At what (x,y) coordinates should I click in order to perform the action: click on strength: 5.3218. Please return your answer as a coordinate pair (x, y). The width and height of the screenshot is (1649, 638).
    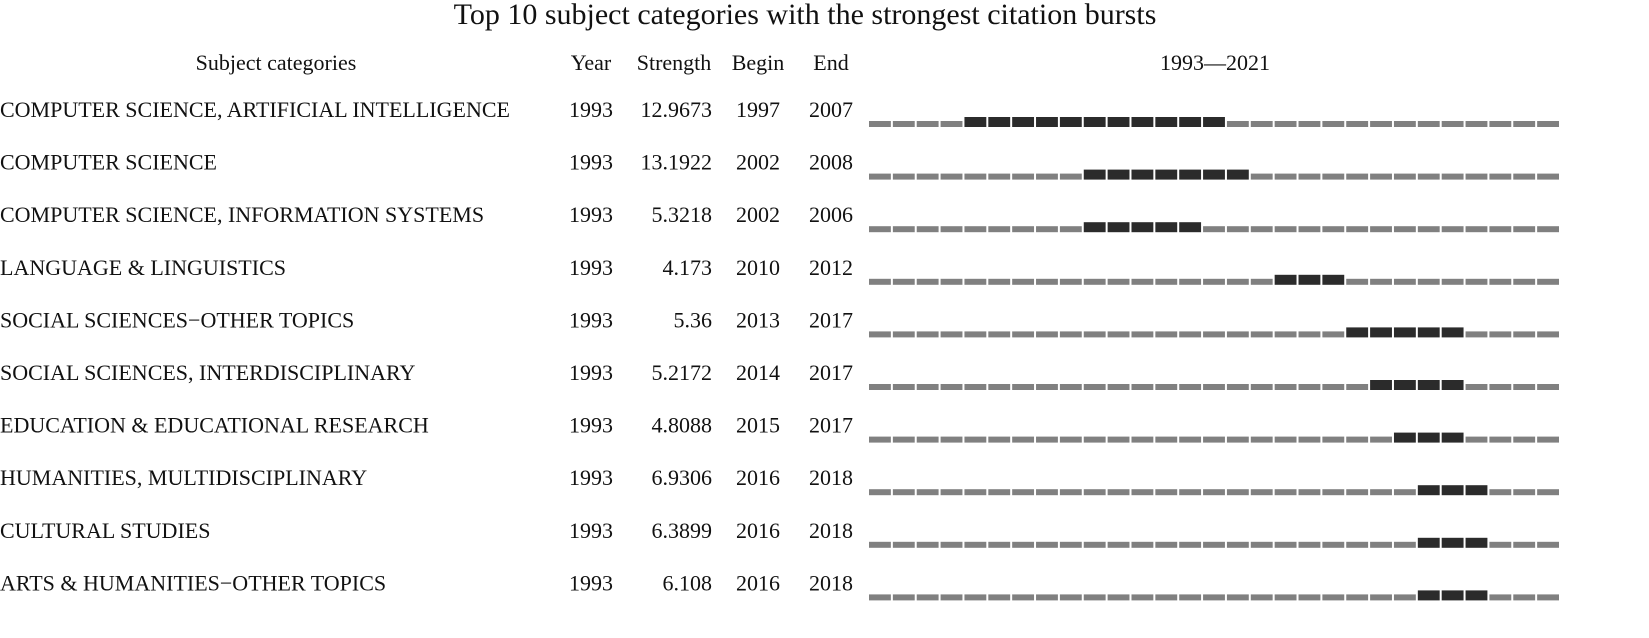
    Looking at the image, I should click on (682, 214).